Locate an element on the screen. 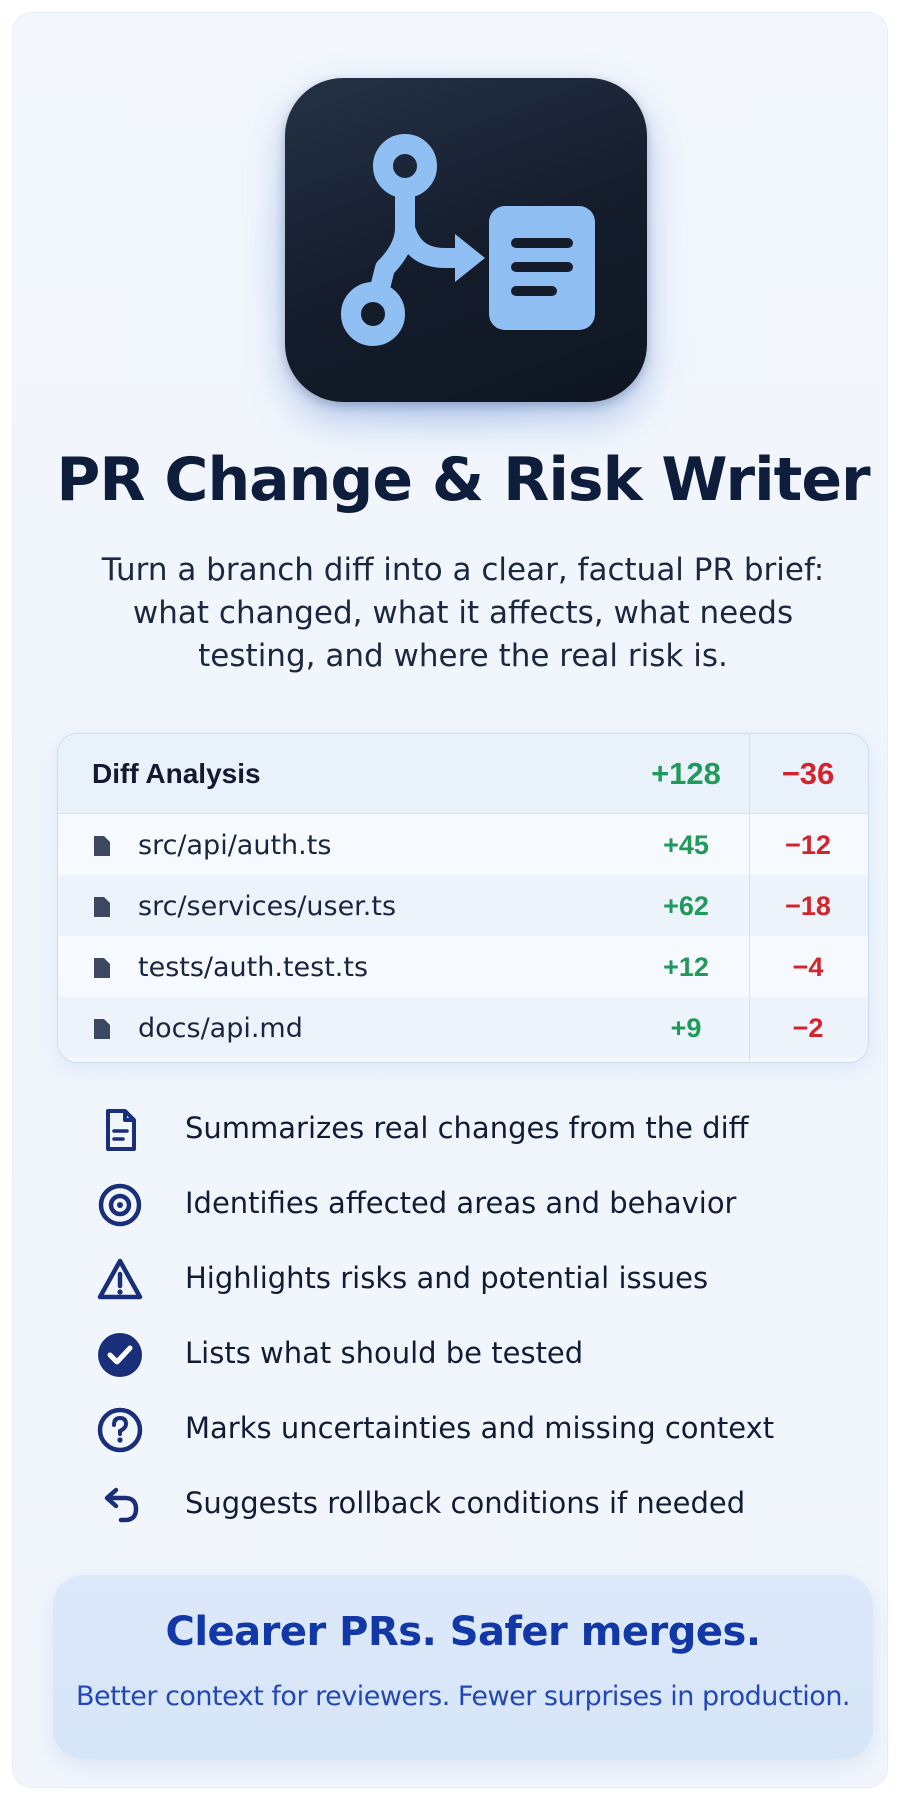  diff-file-removed: −2 is located at coordinates (808, 1028).